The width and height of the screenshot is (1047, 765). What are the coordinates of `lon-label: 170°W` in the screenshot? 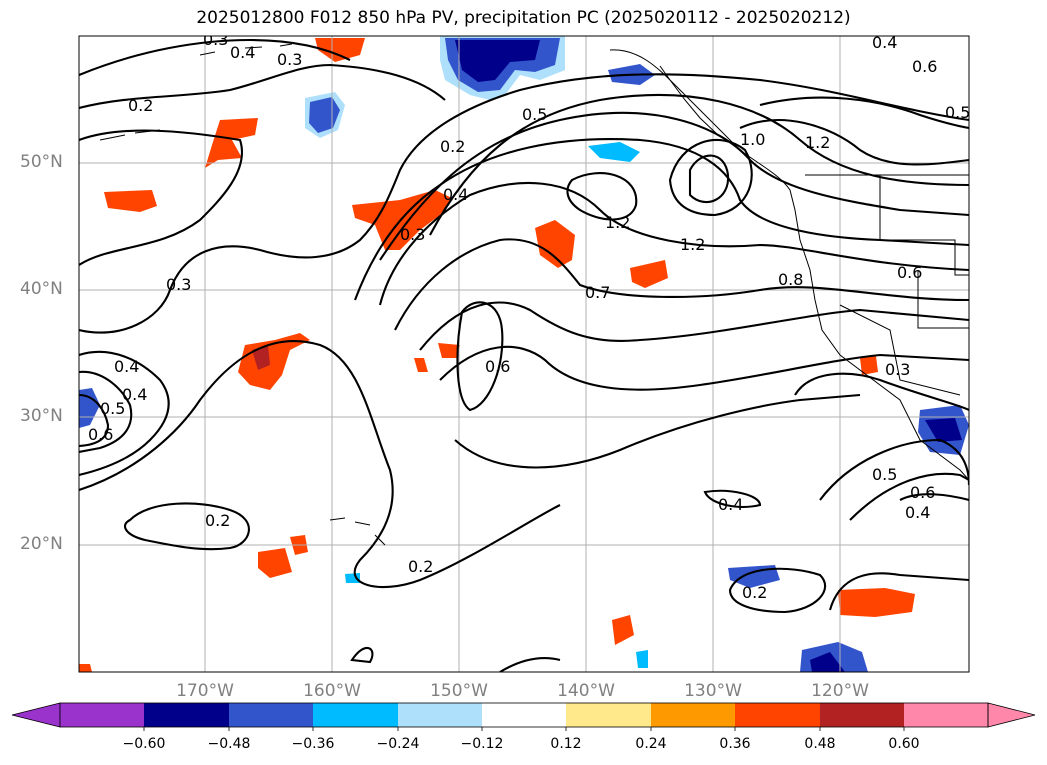 It's located at (205, 691).